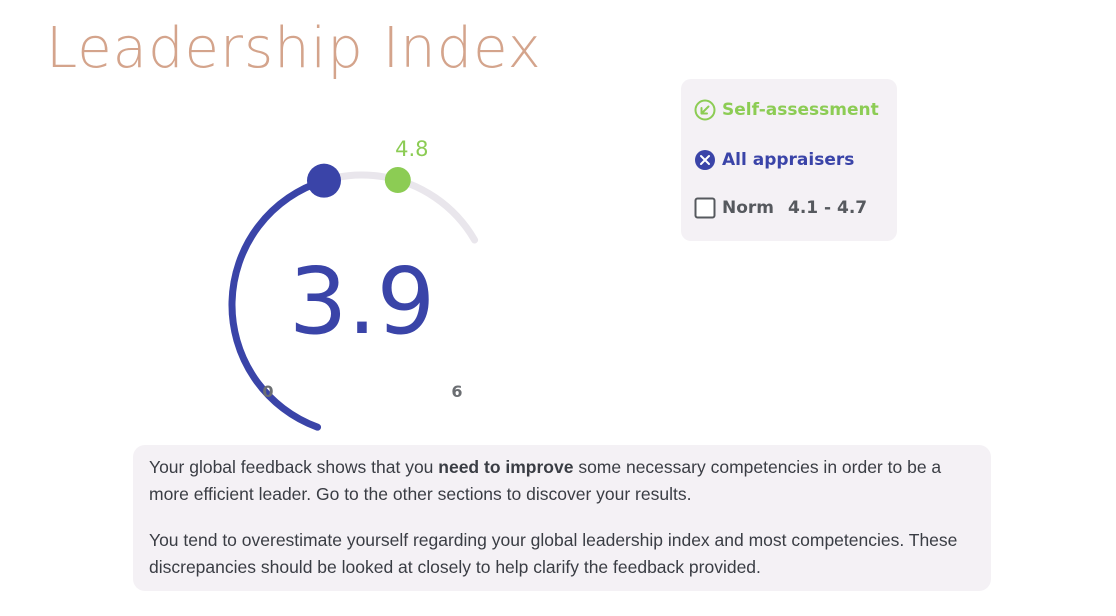 The height and width of the screenshot is (616, 1116). I want to click on legend-self-assessment: Self-assessment, so click(786, 110).